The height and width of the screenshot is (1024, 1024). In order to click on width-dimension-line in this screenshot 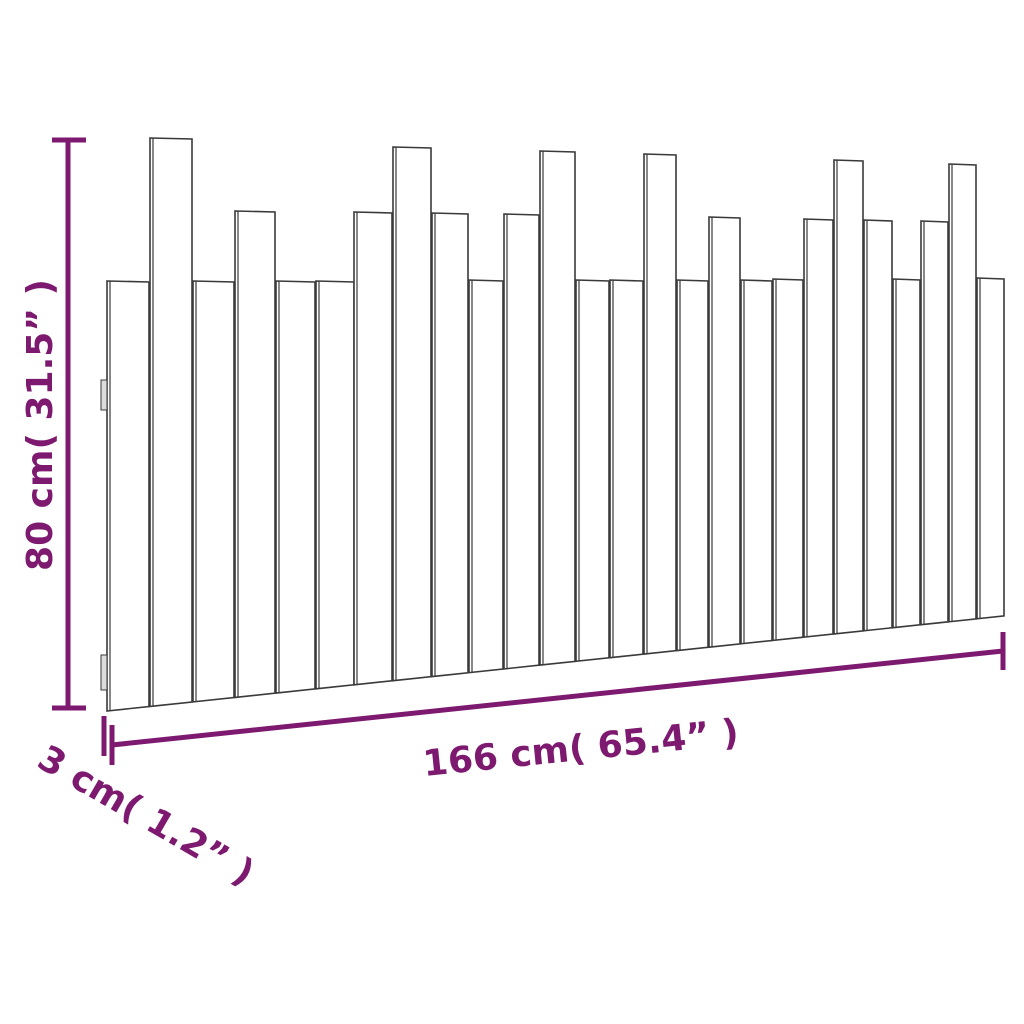, I will do `click(557, 698)`.